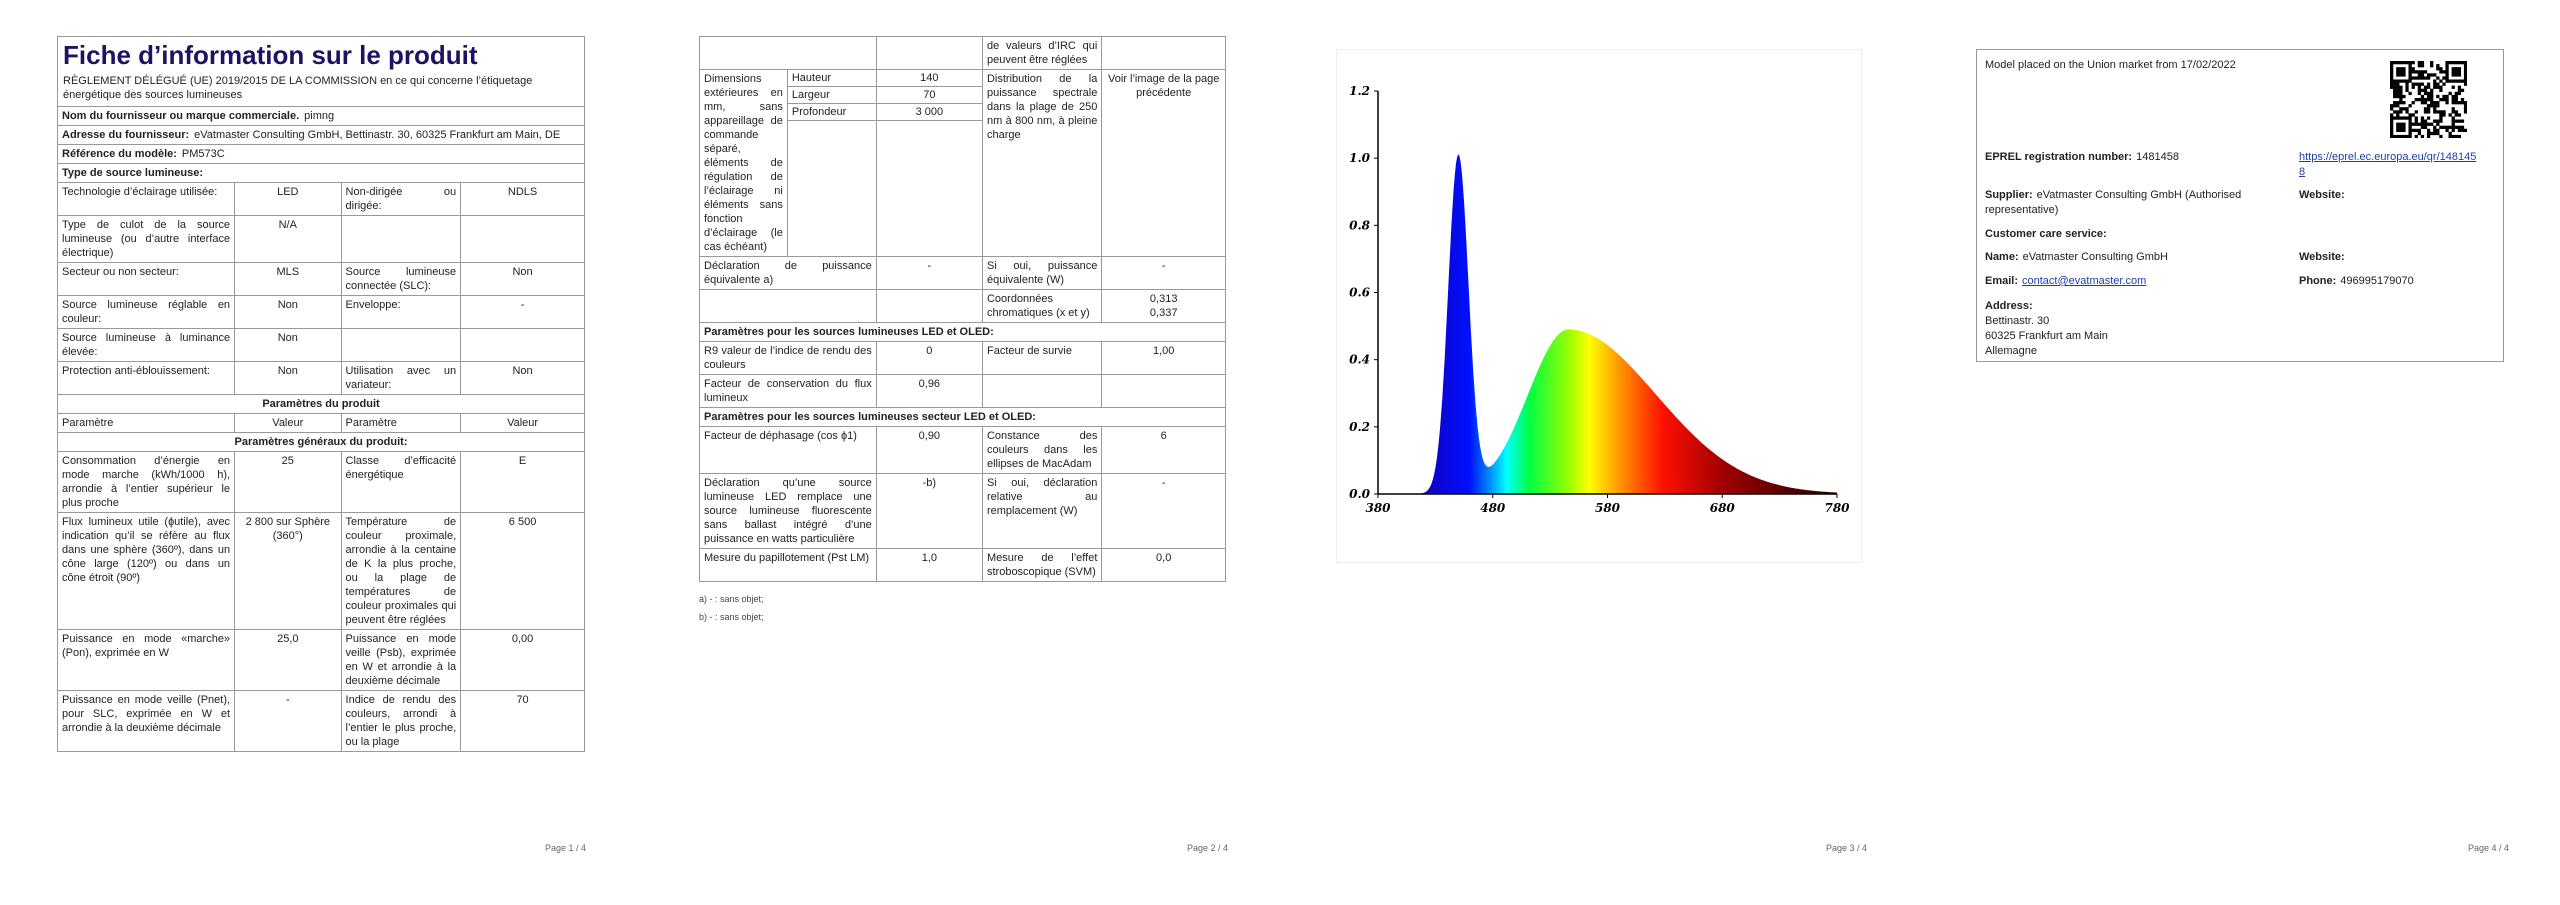 This screenshot has width=2560, height=905. I want to click on eprel-link: https://eprel.ec.europa.eu/qr/1481458, so click(2388, 164).